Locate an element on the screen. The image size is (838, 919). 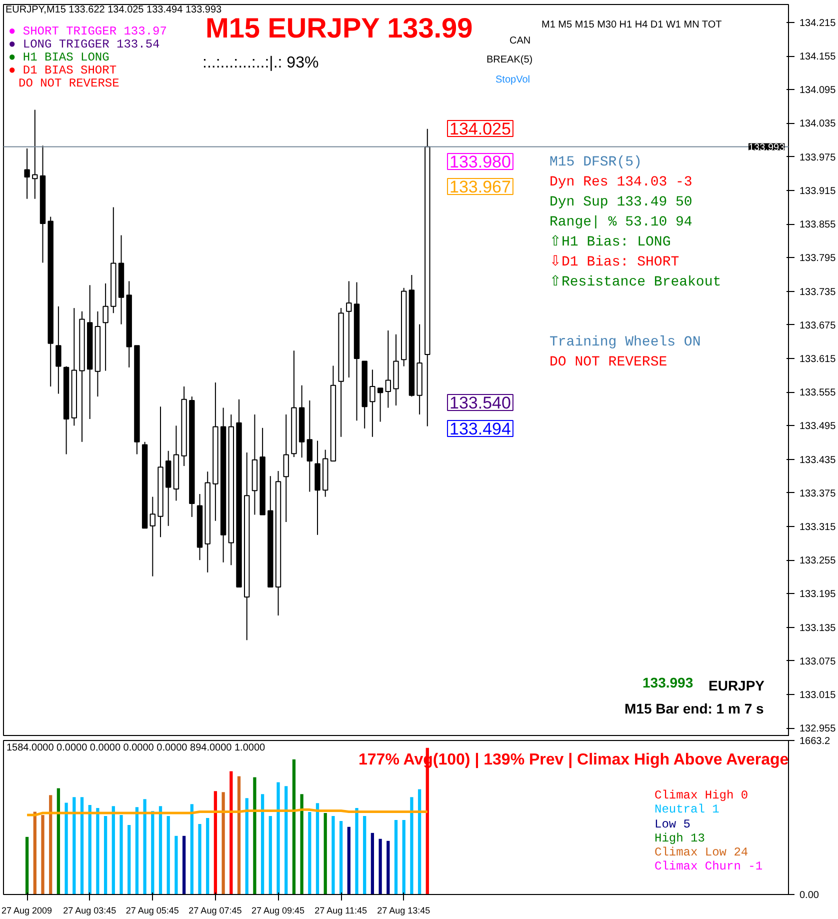
annotation: Range| % 53.10 94 is located at coordinates (621, 222).